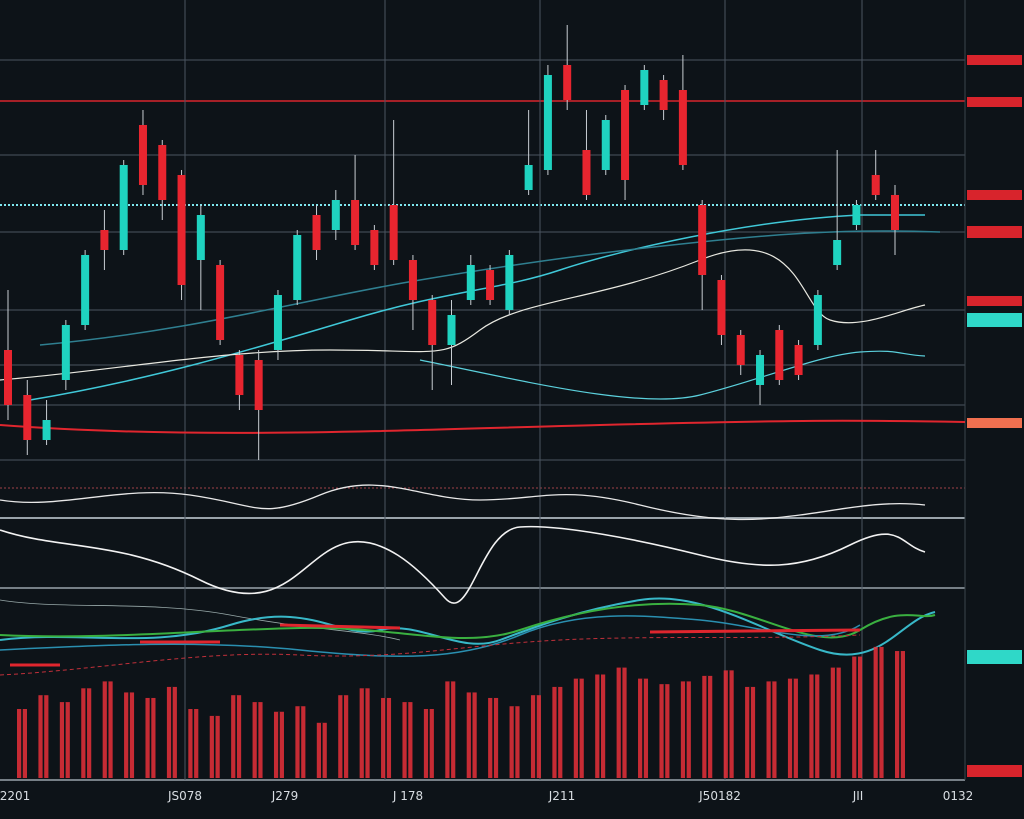  What do you see at coordinates (15, 796) in the screenshot?
I see `x-tick-label: 2201` at bounding box center [15, 796].